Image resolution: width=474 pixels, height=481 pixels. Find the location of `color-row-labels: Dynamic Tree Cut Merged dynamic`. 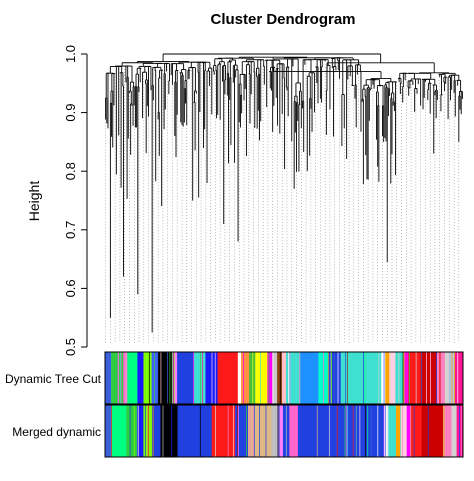

color-row-labels: Dynamic Tree Cut Merged dynamic is located at coordinates (53, 405).